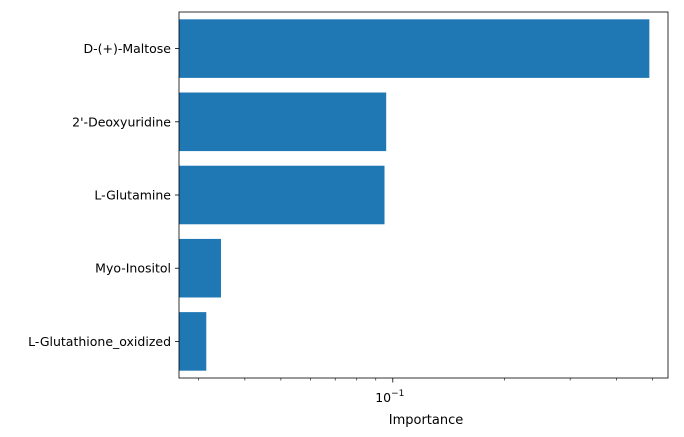 Image resolution: width=684 pixels, height=437 pixels. Describe the element at coordinates (133, 268) in the screenshot. I see `y-tick-label: Myo-Inositol` at that location.